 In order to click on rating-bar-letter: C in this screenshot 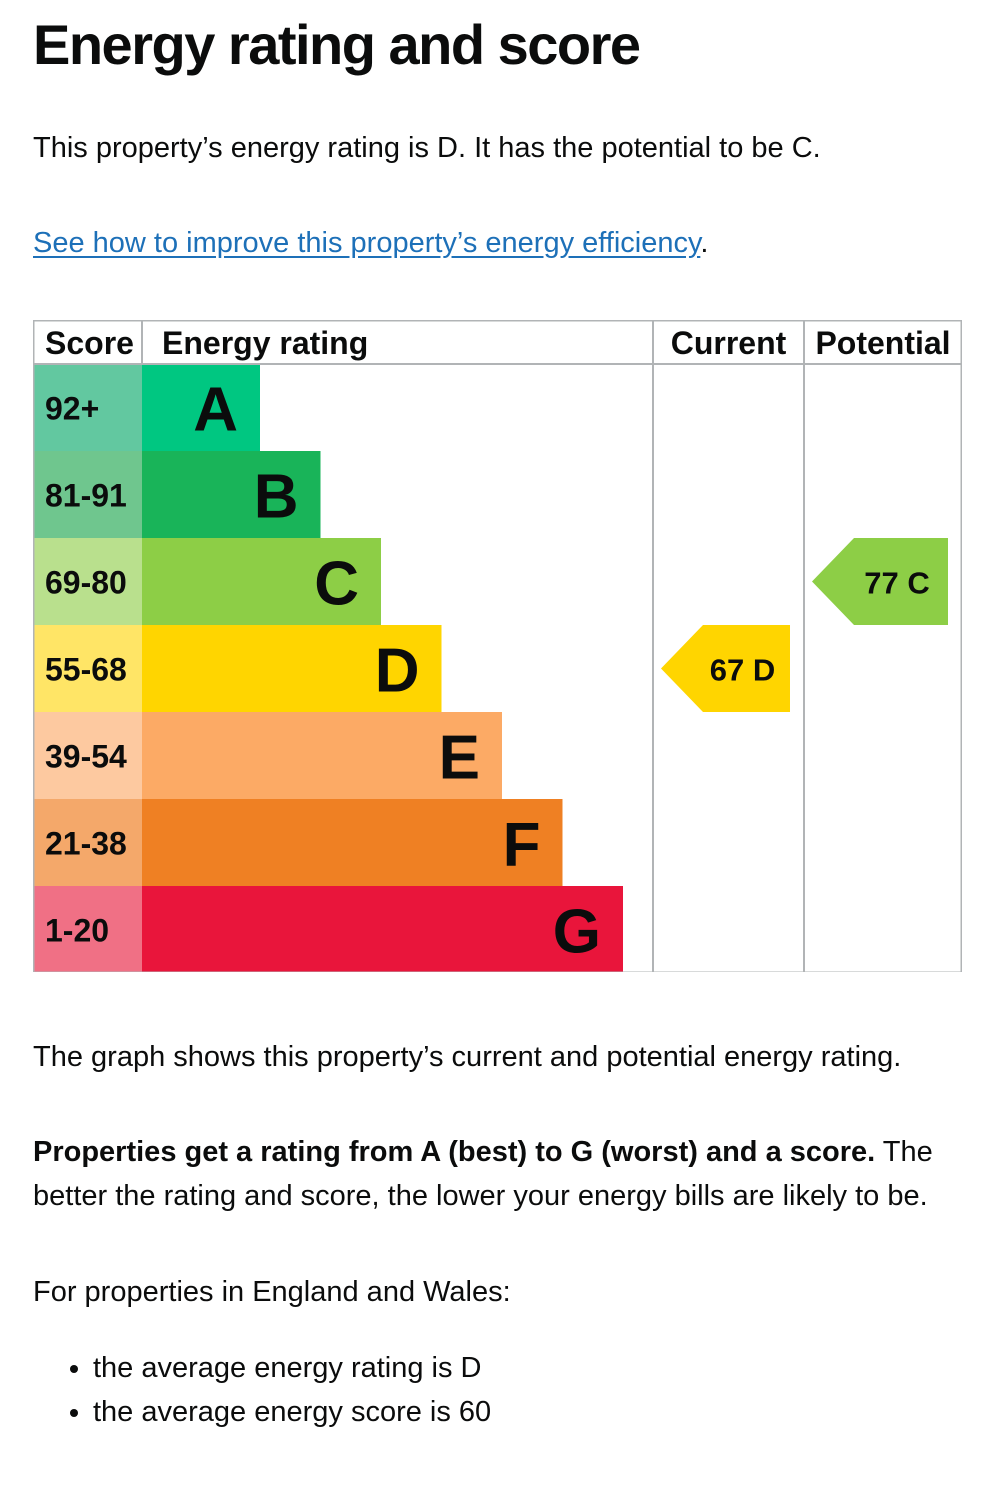, I will do `click(336, 584)`.